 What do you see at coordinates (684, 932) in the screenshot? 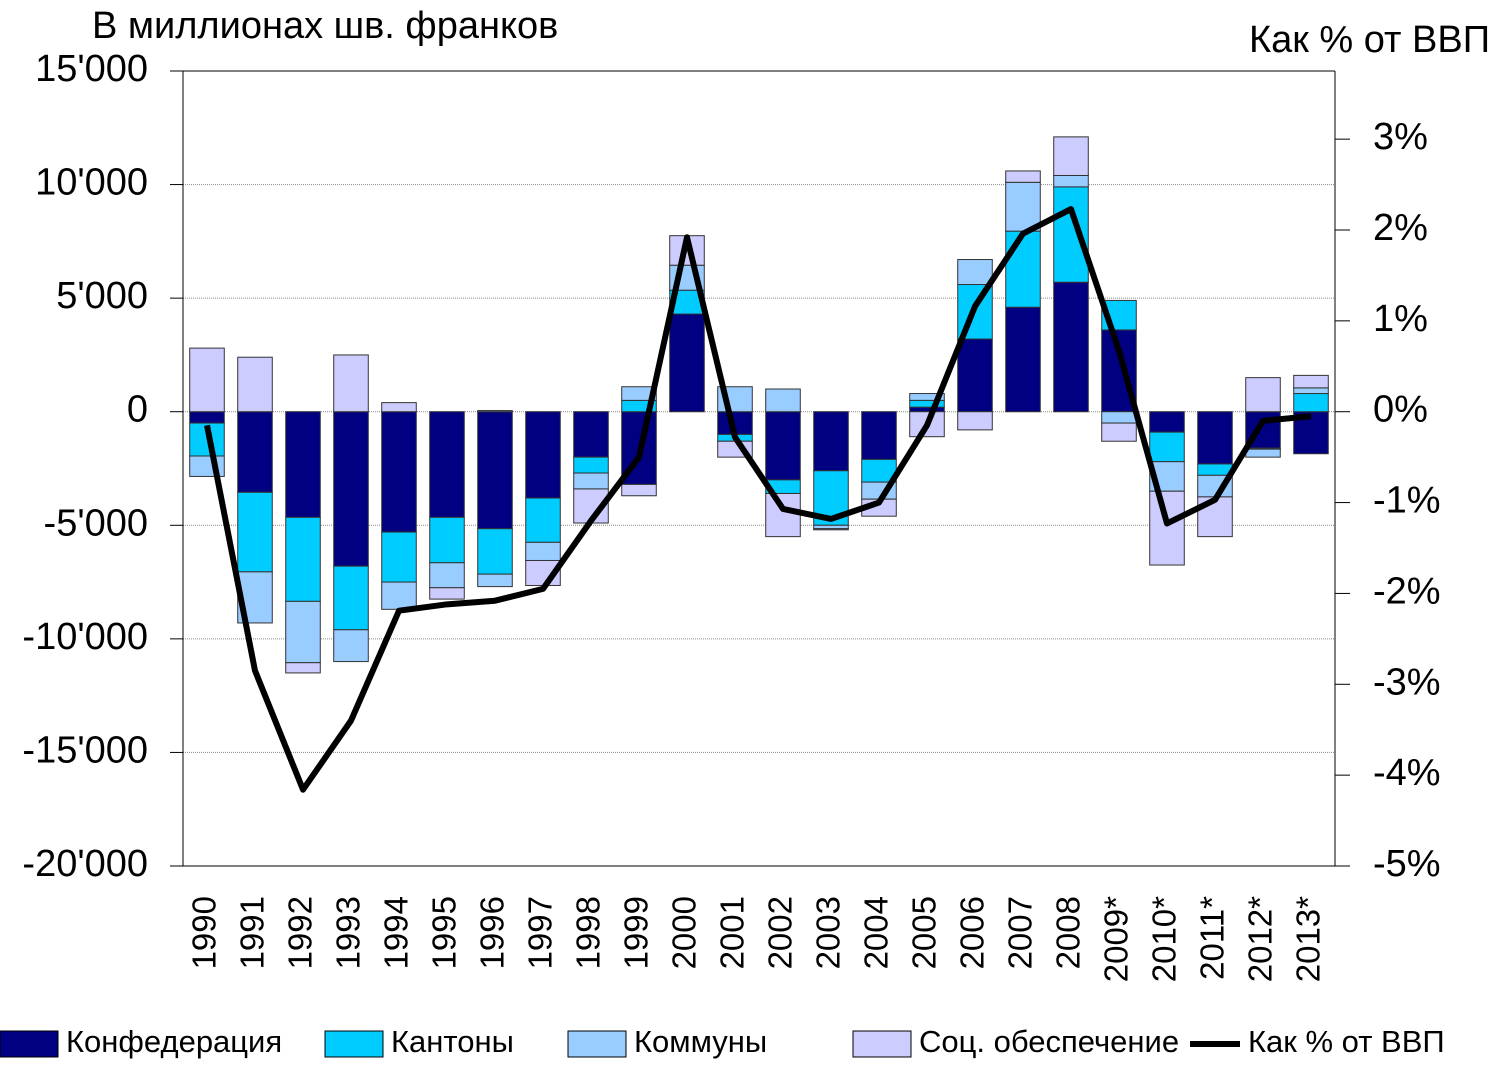
I see `x-tick-label: 2000` at bounding box center [684, 932].